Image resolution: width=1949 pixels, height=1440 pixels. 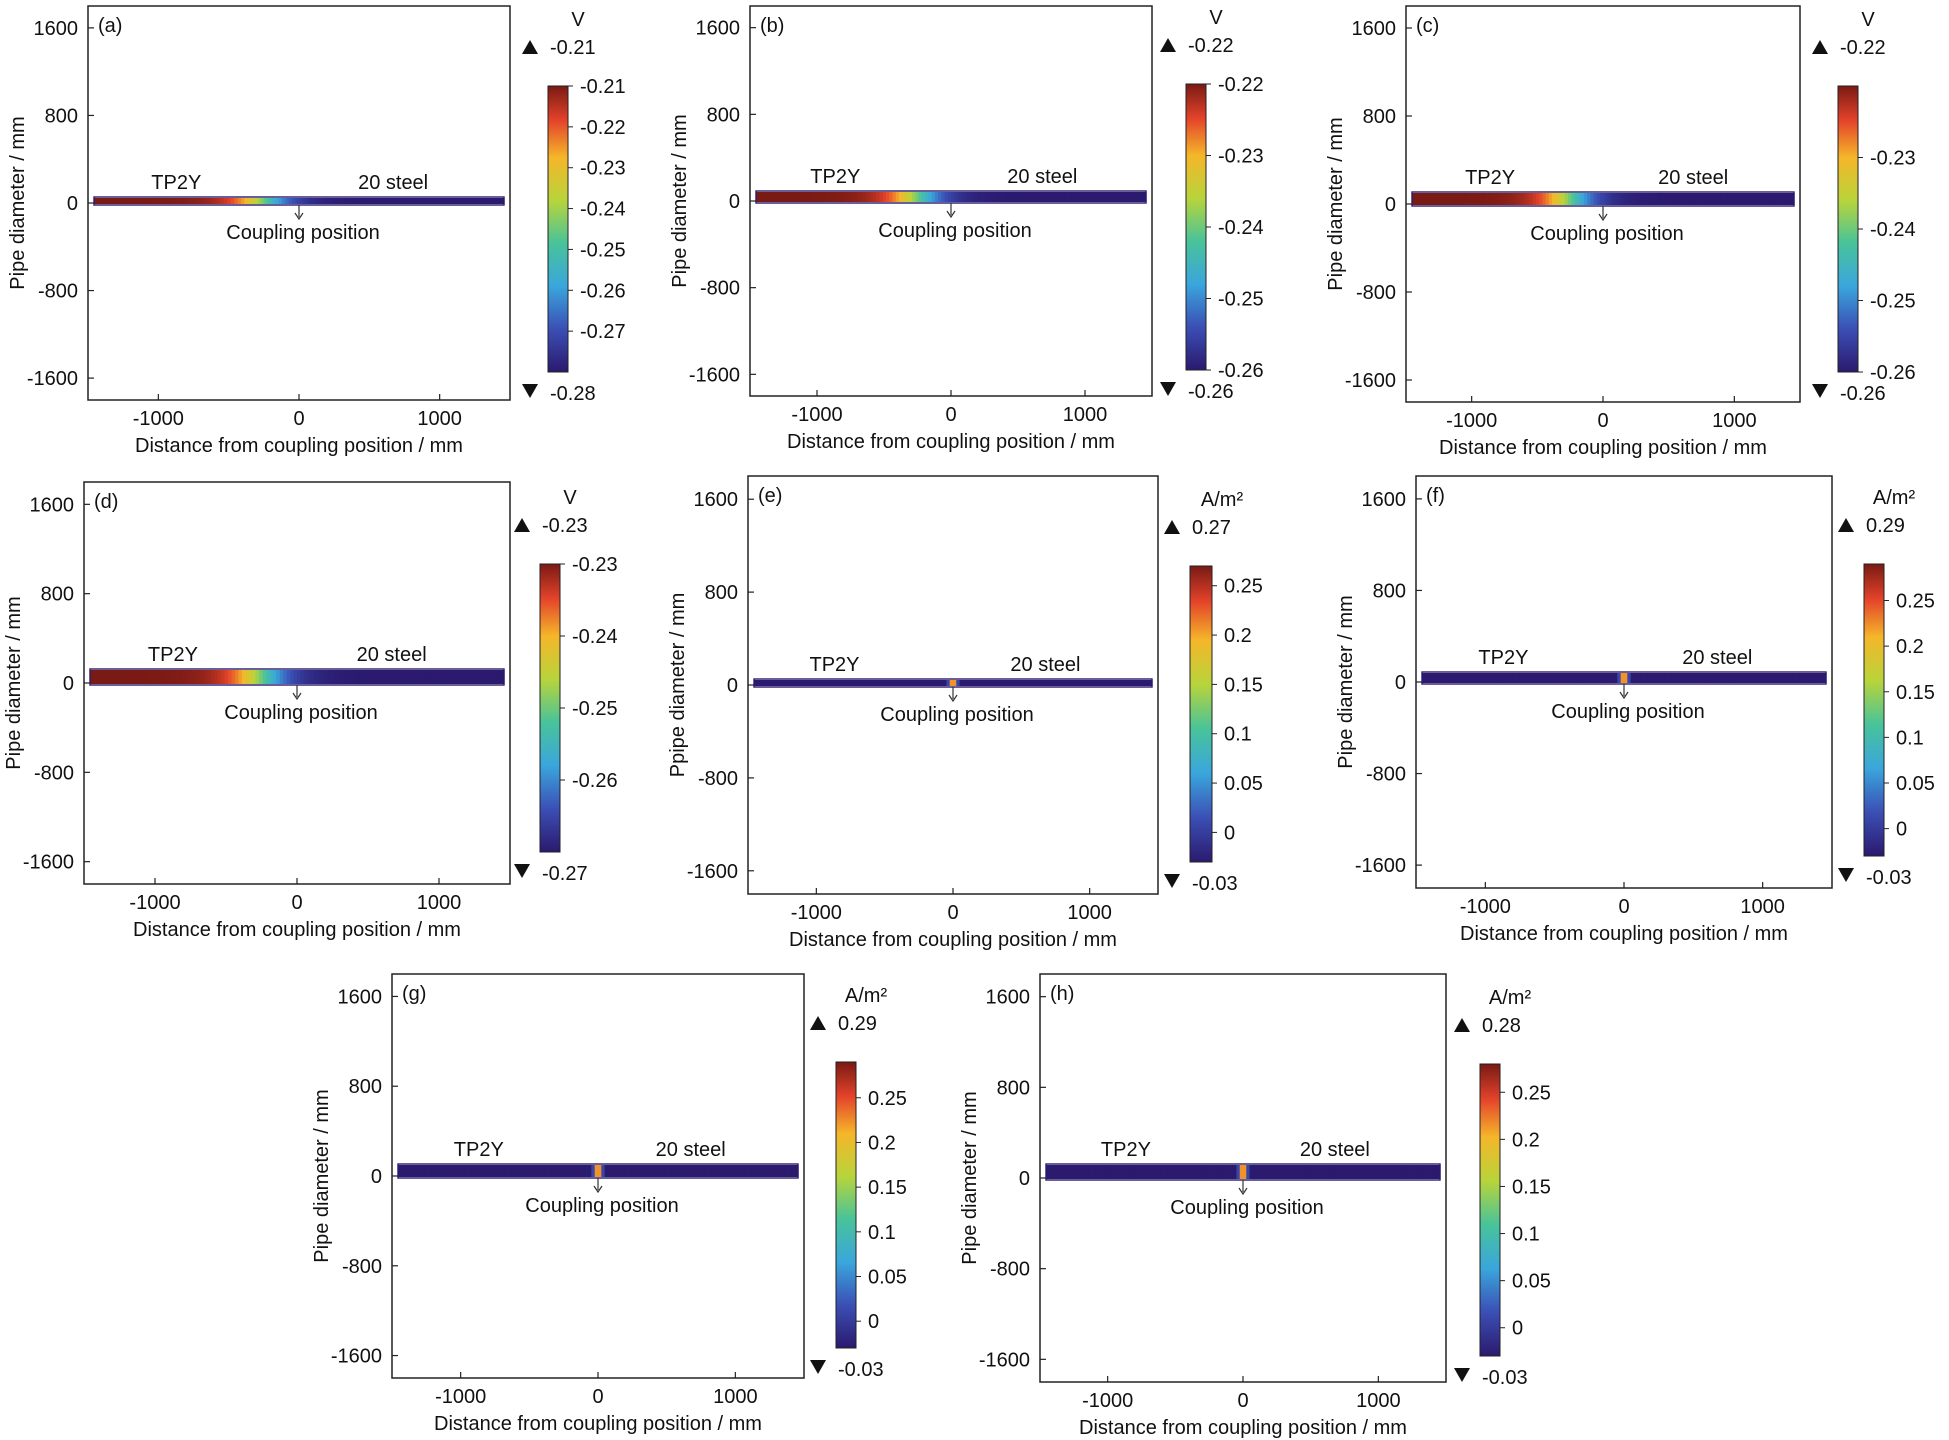 I want to click on coupling-arrowhead, so click(x=299, y=216).